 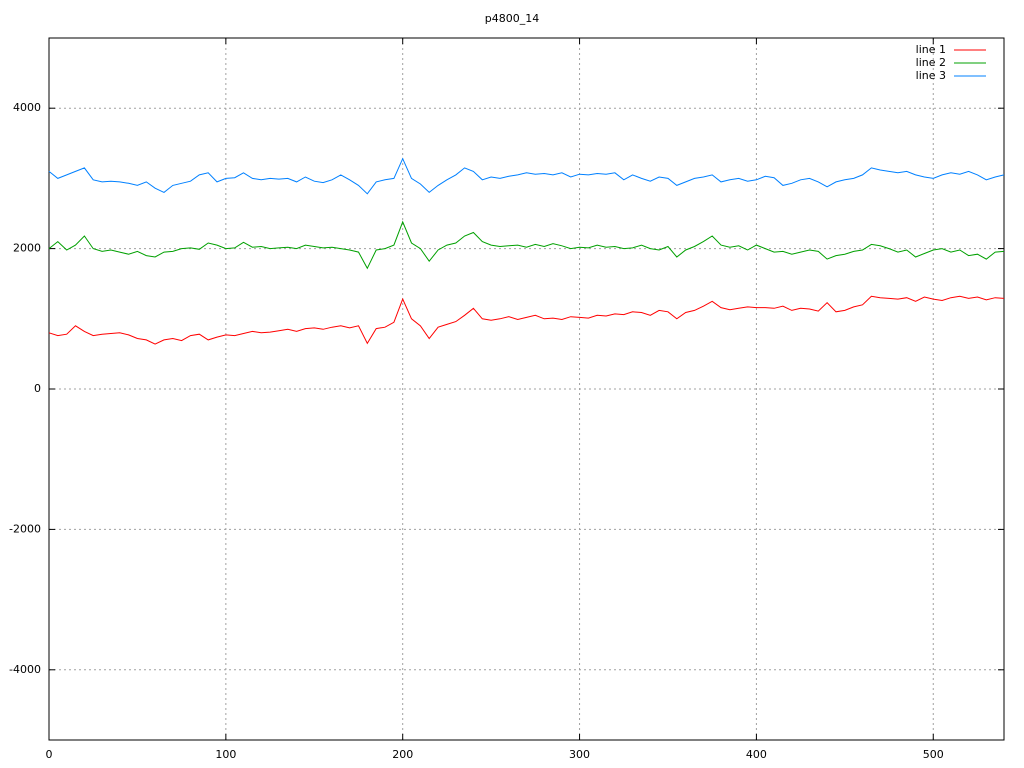 What do you see at coordinates (49, 754) in the screenshot?
I see `x-tick-label: 0` at bounding box center [49, 754].